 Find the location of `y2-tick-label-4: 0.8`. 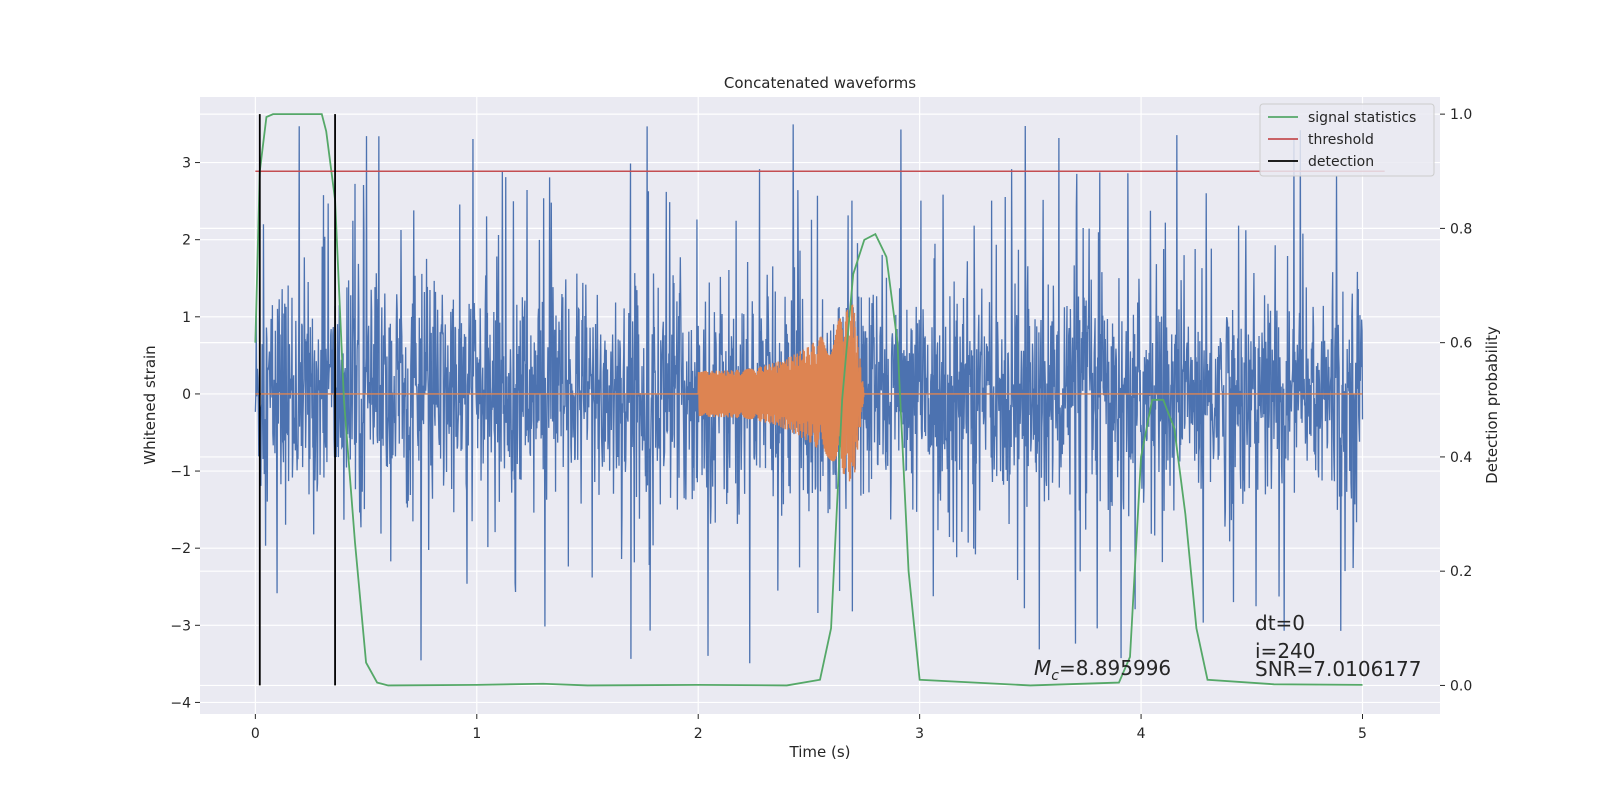

y2-tick-label-4: 0.8 is located at coordinates (1461, 229).